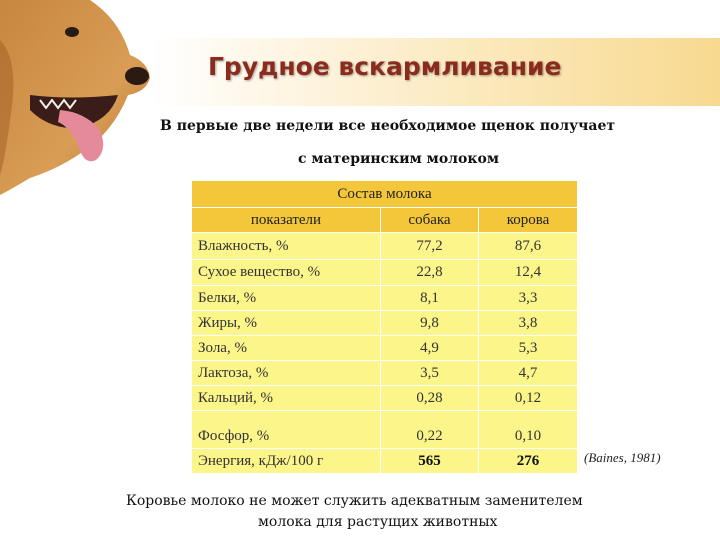 The height and width of the screenshot is (540, 720). What do you see at coordinates (528, 461) in the screenshot?
I see `cow-value: 276` at bounding box center [528, 461].